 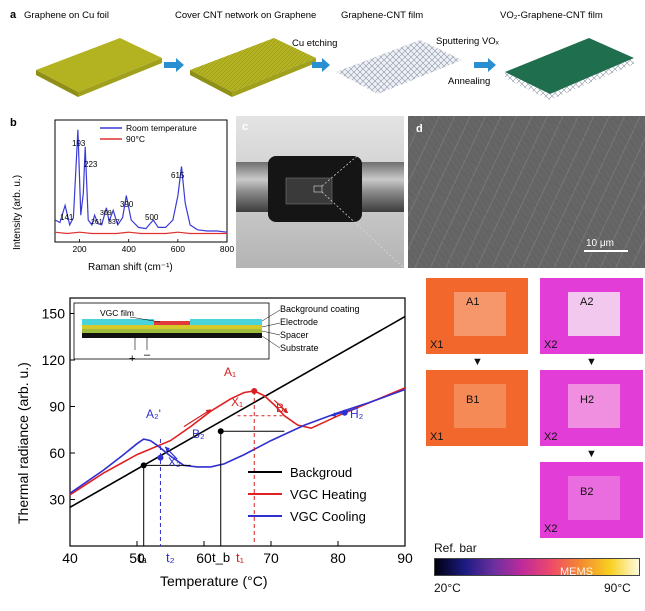 I want to click on inset-vgc-film, so click(x=172, y=323).